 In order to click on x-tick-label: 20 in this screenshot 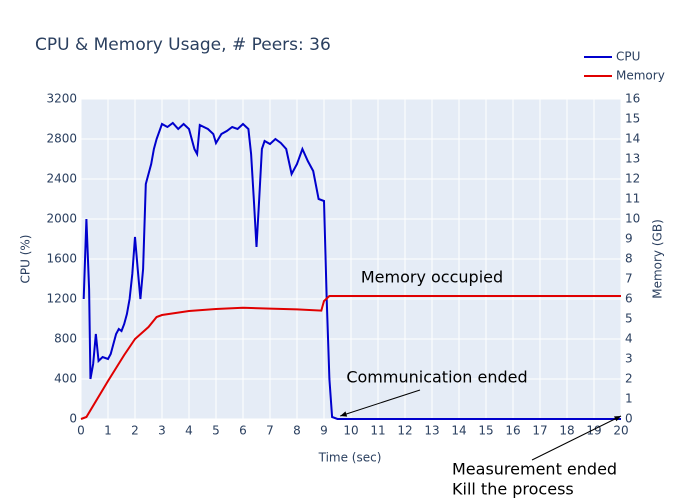, I will do `click(620, 431)`.